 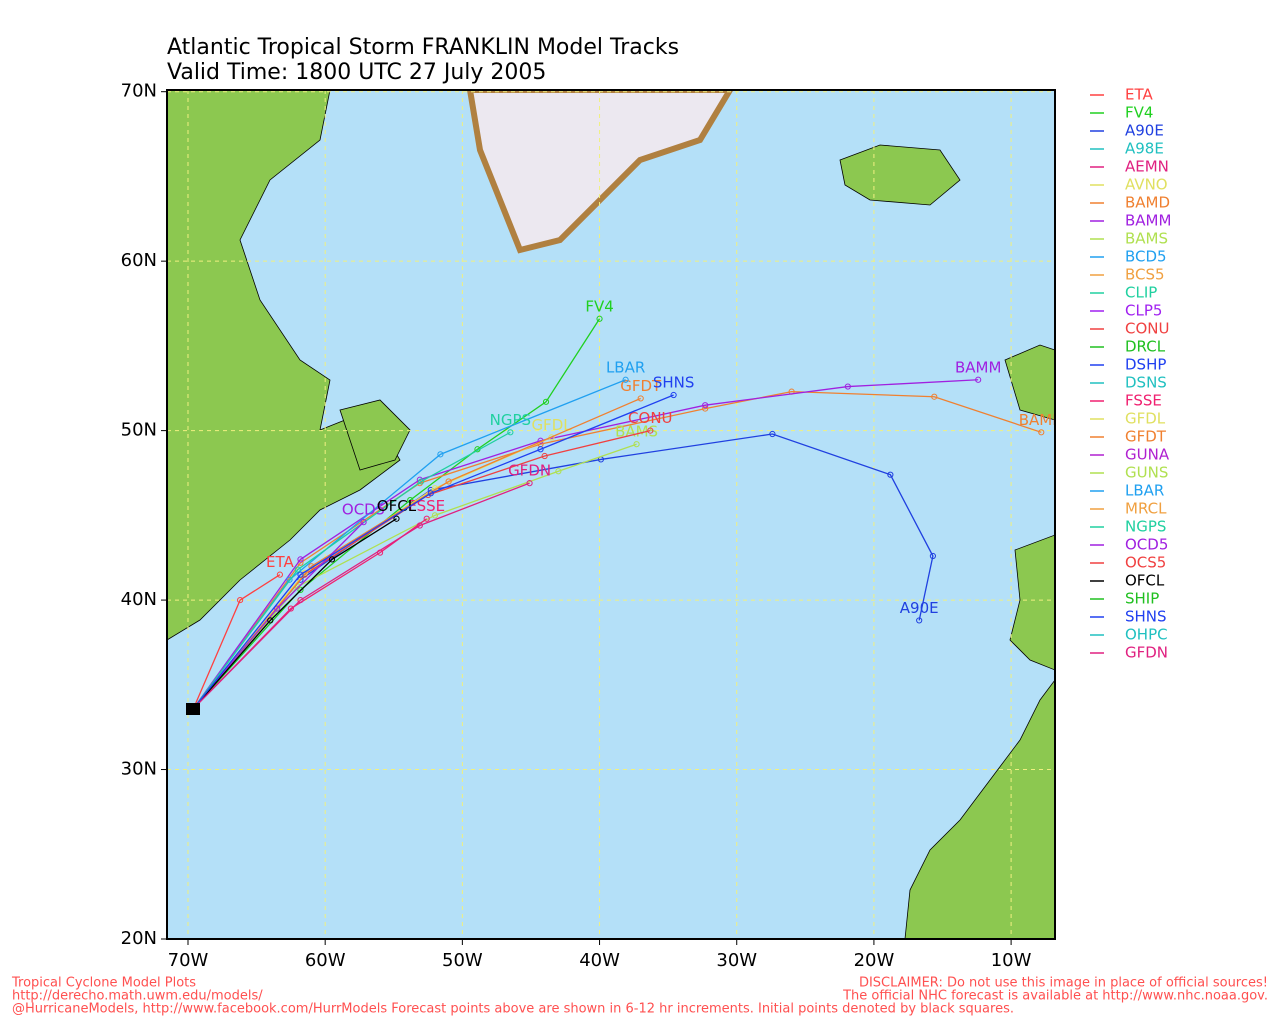 I want to click on x-tick-label: 20W, so click(x=874, y=960).